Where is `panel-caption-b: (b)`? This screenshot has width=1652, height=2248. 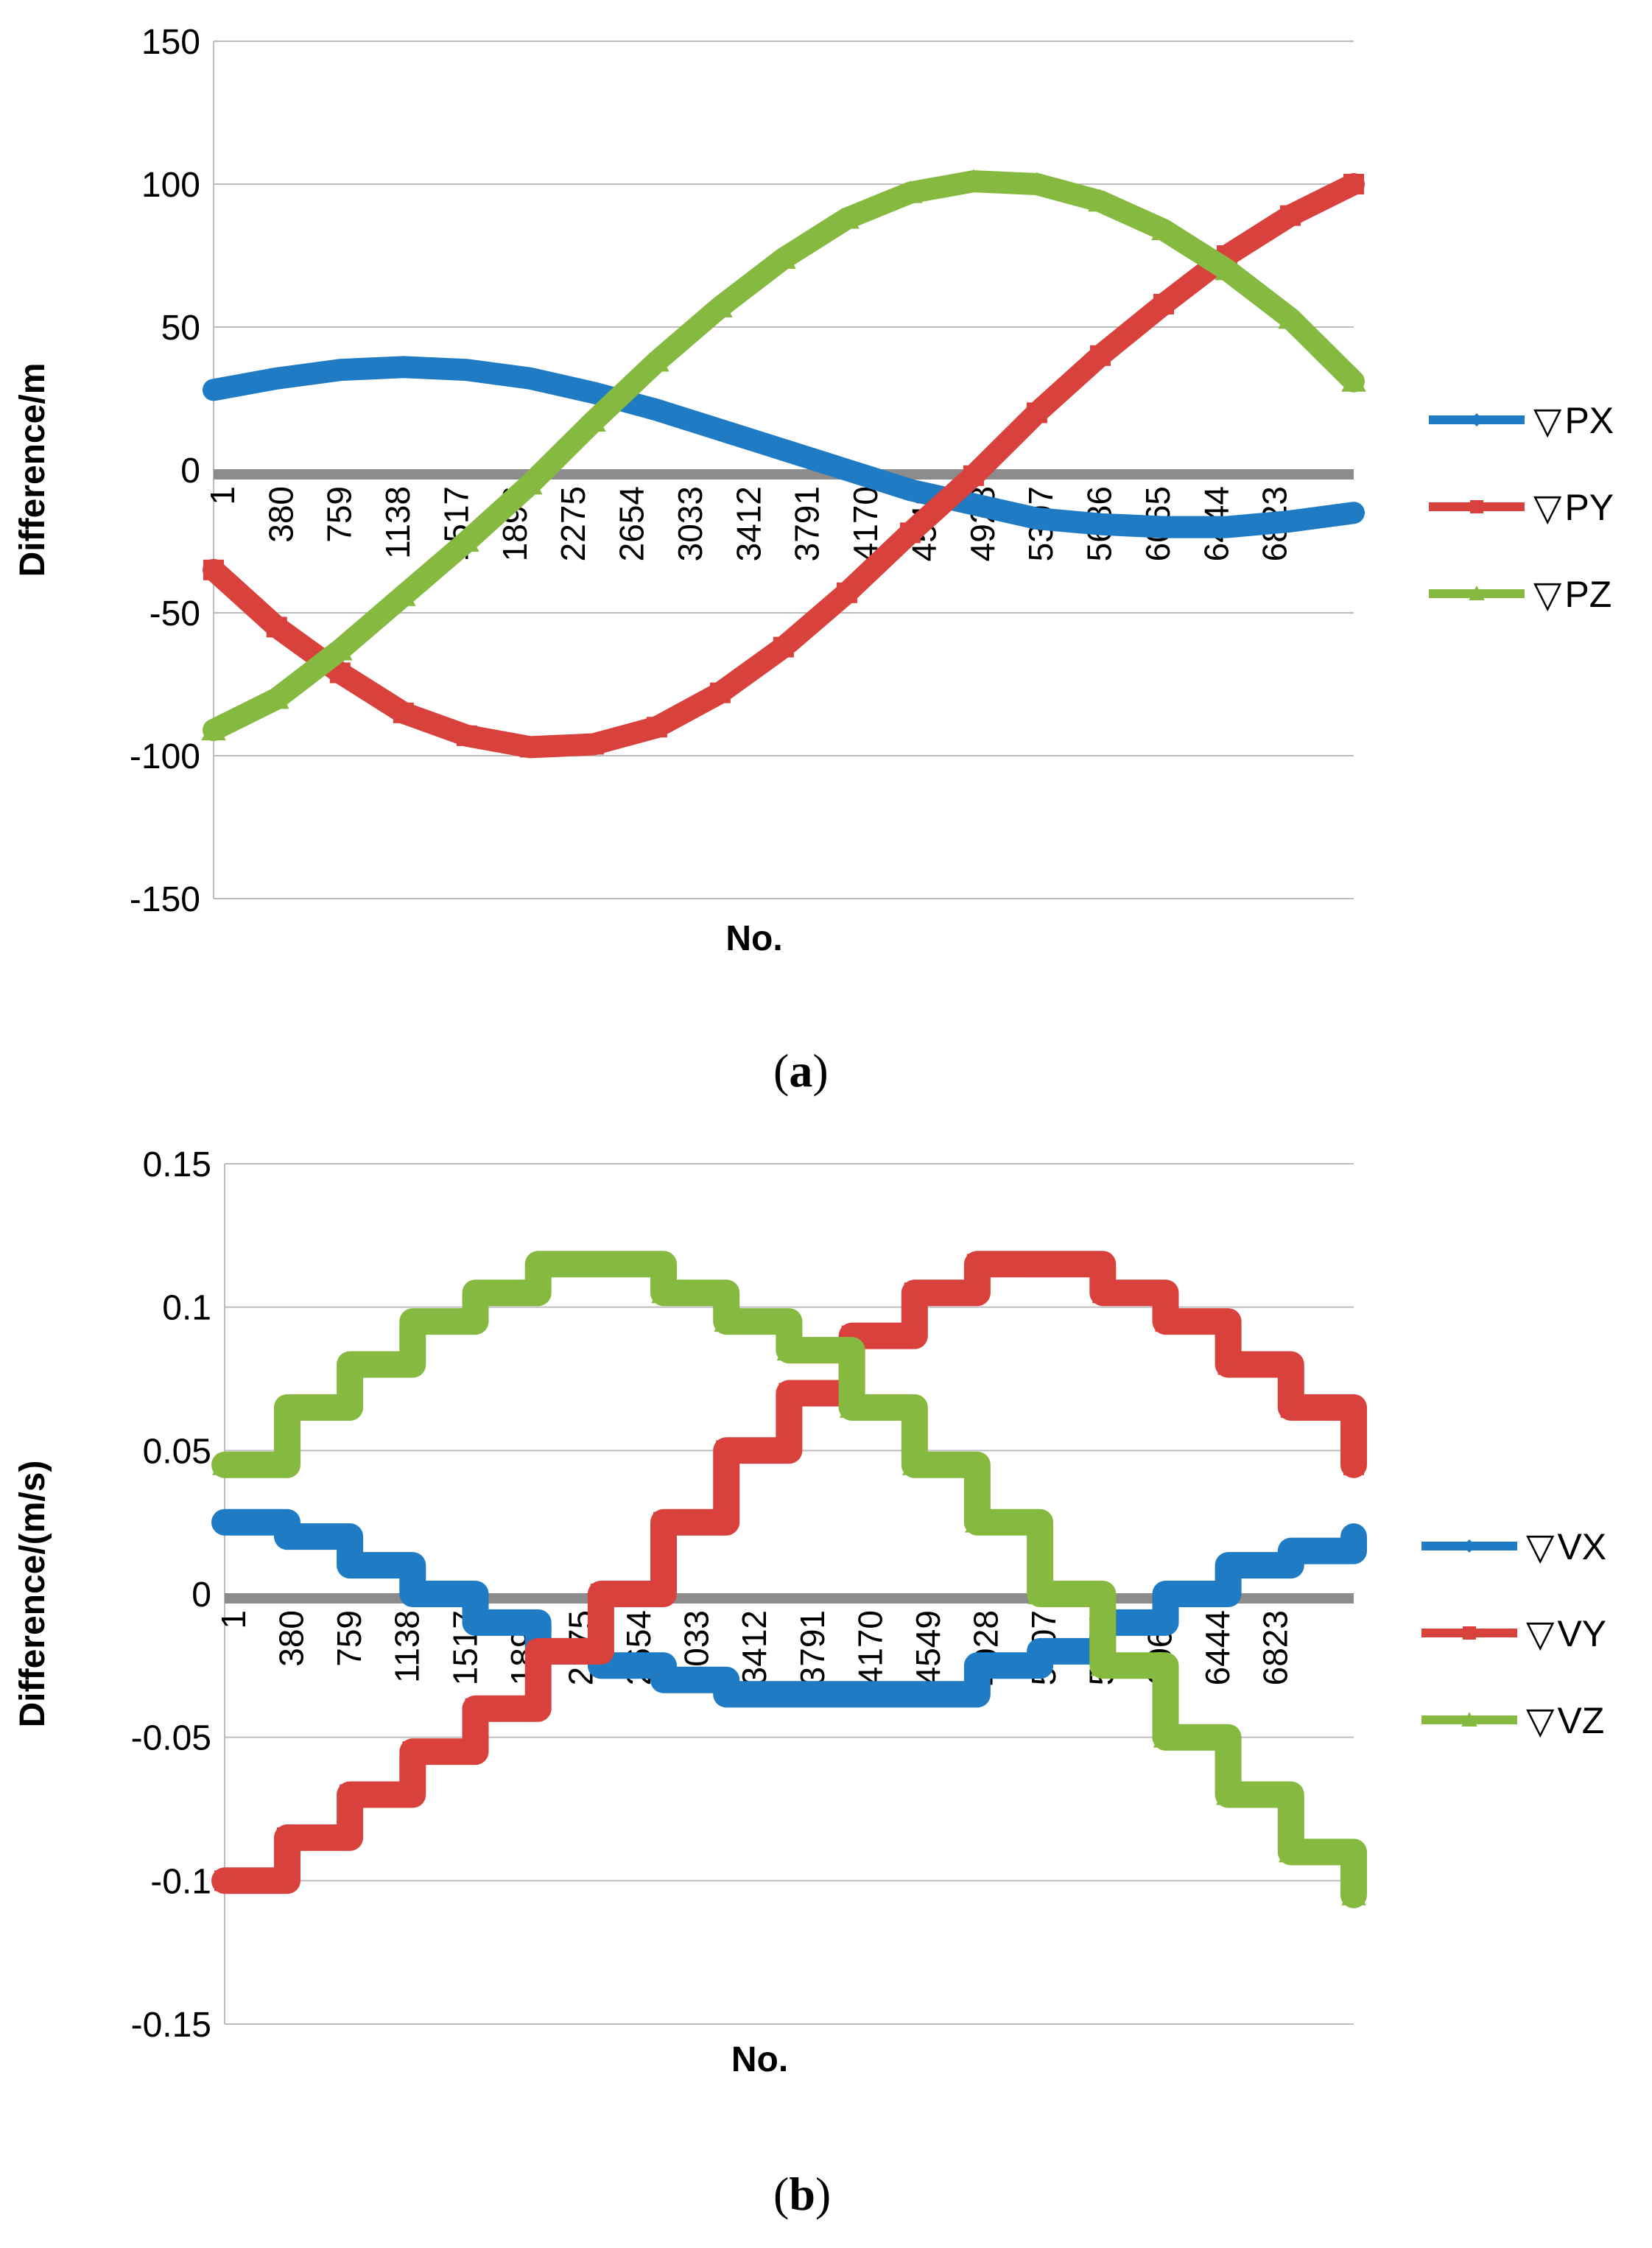 panel-caption-b: (b) is located at coordinates (802, 2194).